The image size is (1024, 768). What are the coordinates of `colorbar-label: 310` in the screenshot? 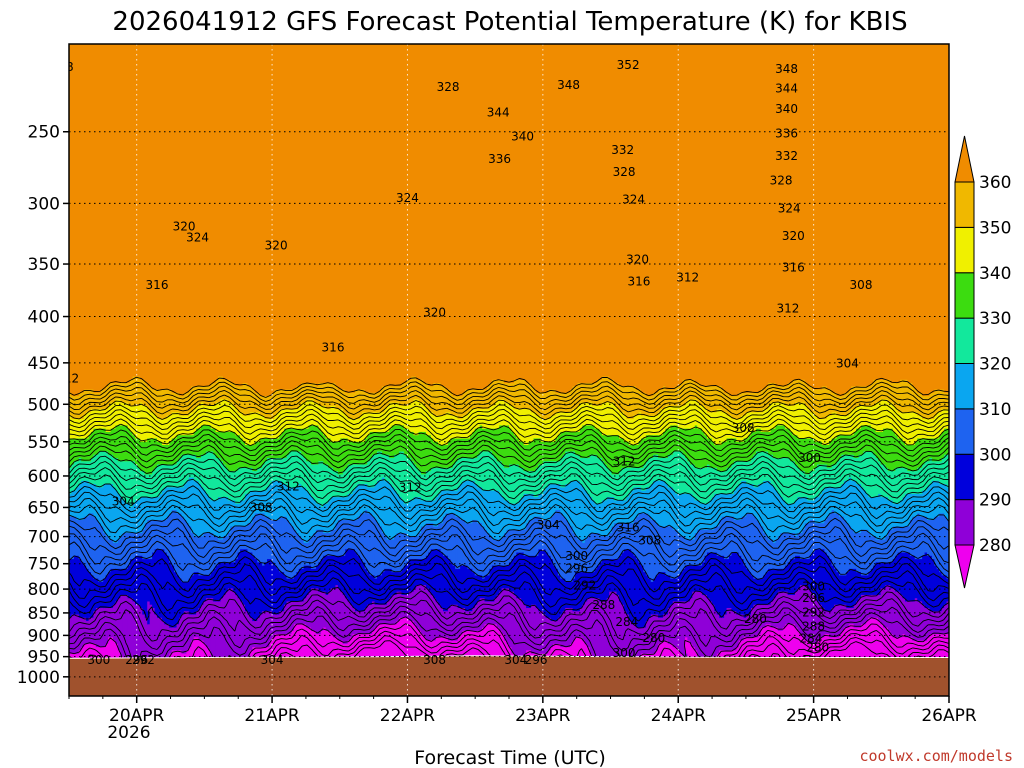 It's located at (995, 410).